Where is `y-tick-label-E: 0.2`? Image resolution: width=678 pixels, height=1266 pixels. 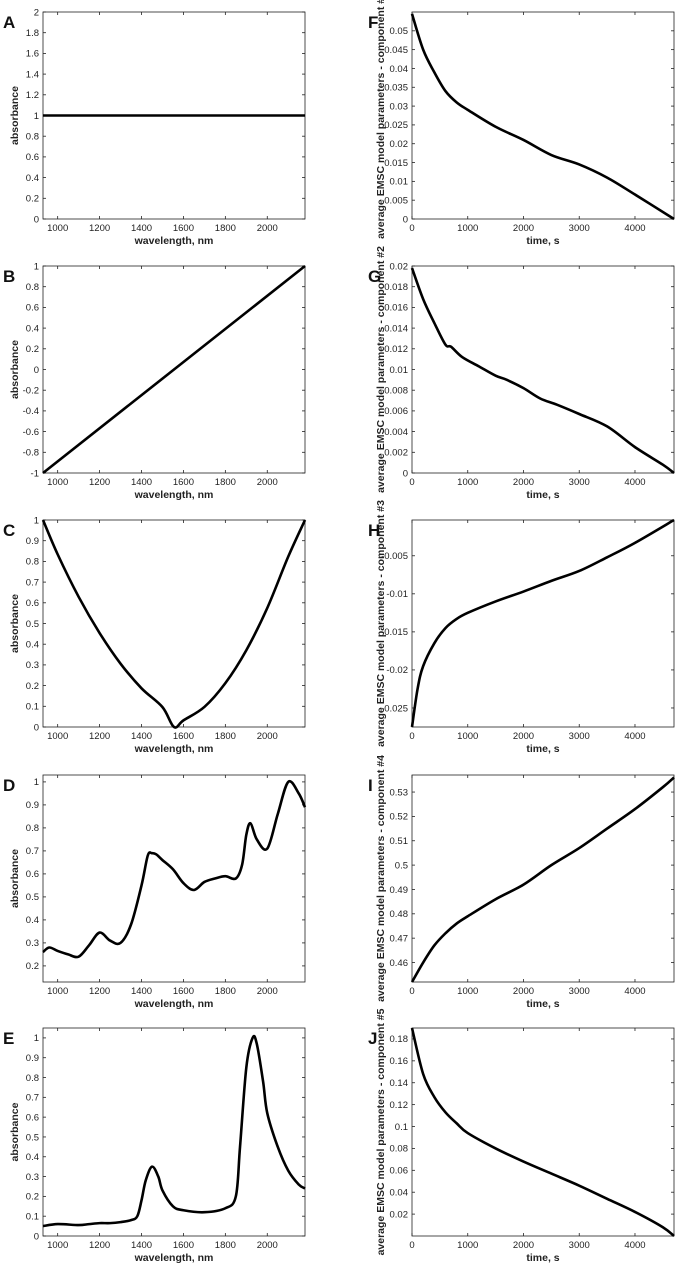
y-tick-label-E: 0.2 is located at coordinates (32, 1197).